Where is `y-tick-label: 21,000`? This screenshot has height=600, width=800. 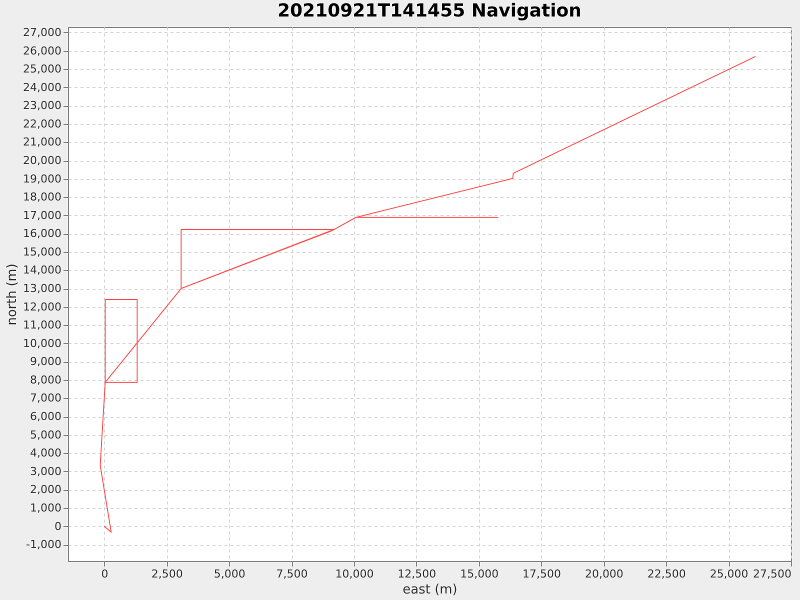 y-tick-label: 21,000 is located at coordinates (42, 142).